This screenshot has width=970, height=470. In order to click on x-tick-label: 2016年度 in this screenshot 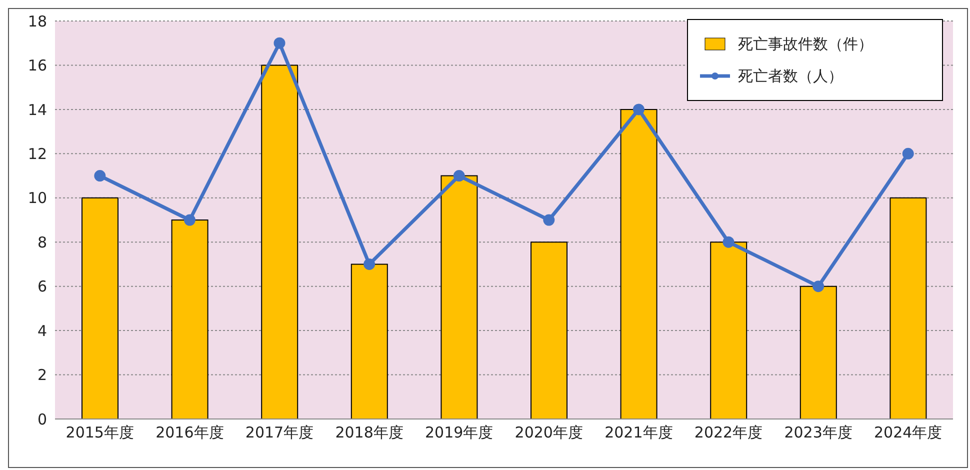, I will do `click(190, 433)`.